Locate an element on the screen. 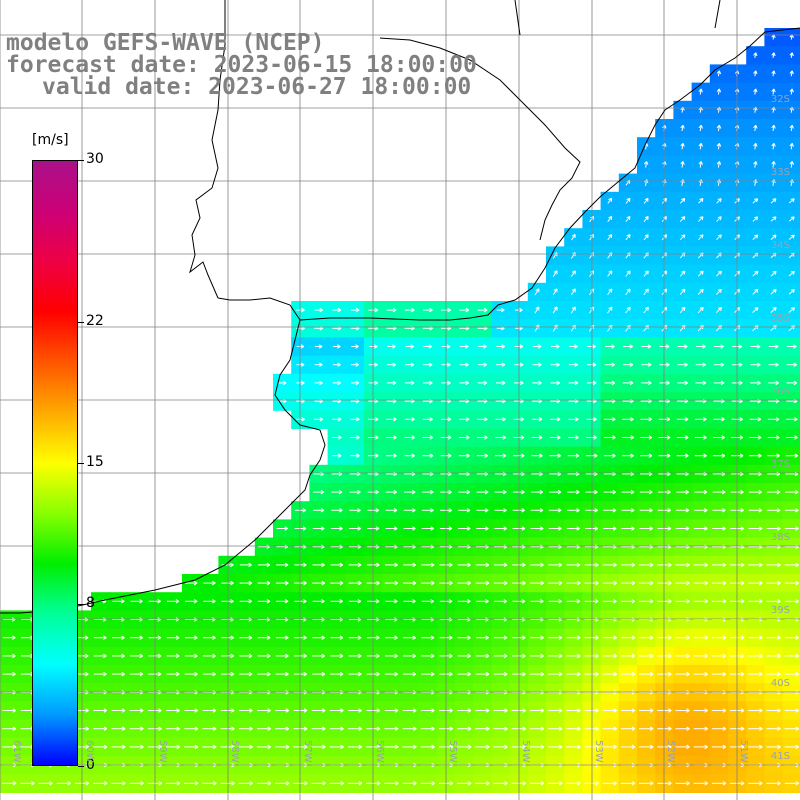  latitude-label: 36S is located at coordinates (780, 391).